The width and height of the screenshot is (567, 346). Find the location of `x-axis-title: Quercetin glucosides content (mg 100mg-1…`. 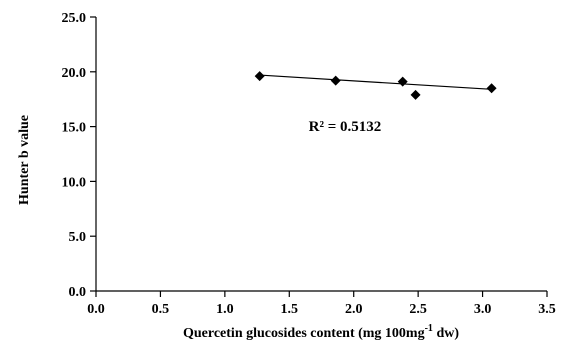

x-axis-title: Quercetin glucosides content (mg 100mg-1… is located at coordinates (321, 332).